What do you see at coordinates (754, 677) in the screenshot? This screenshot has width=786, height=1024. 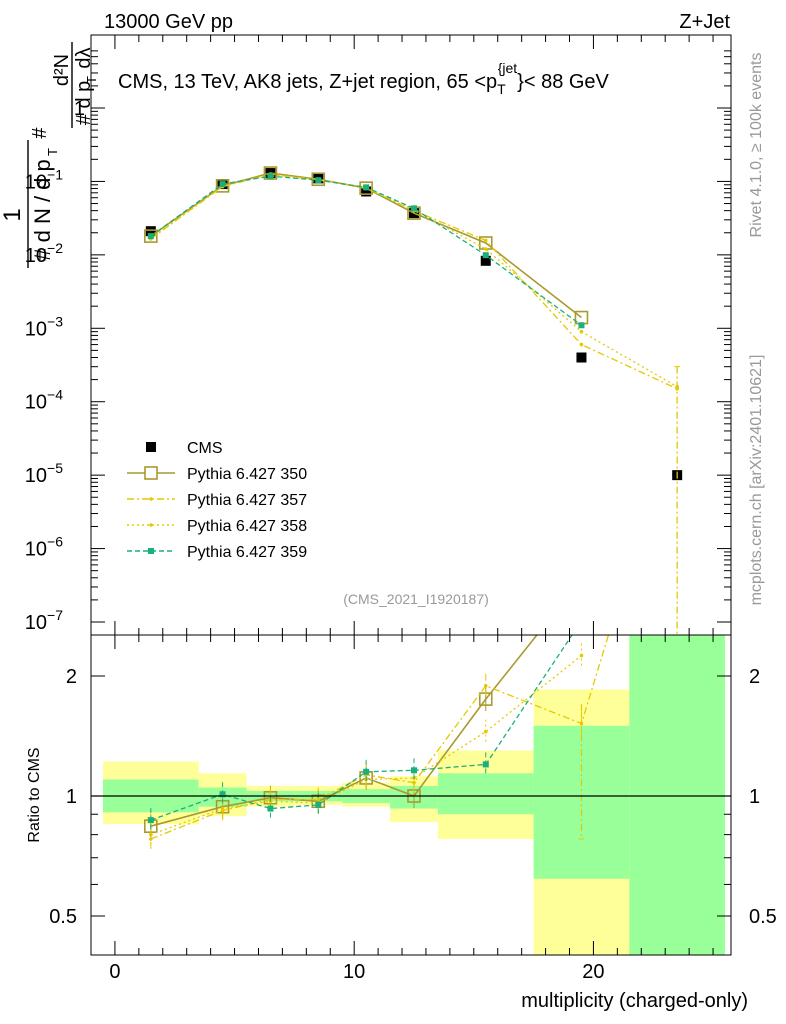 I see `ratio-y-tick-label-right: 2` at bounding box center [754, 677].